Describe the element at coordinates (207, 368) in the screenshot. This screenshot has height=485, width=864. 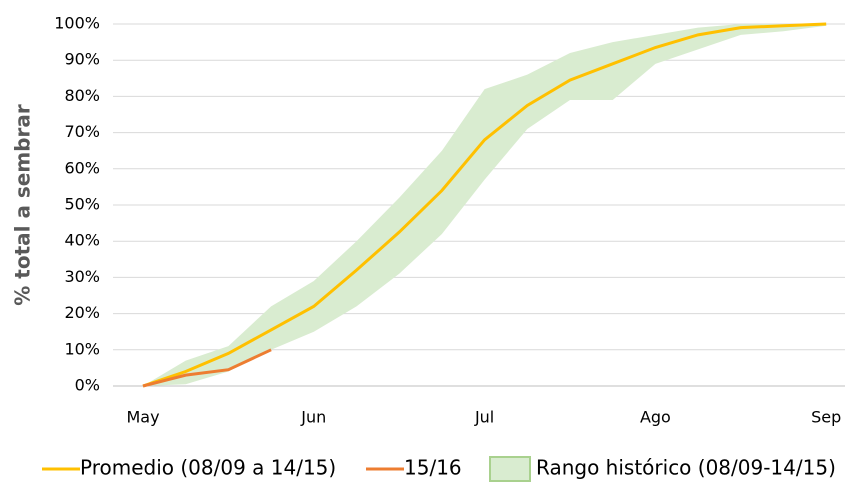
I see `series-line` at that location.